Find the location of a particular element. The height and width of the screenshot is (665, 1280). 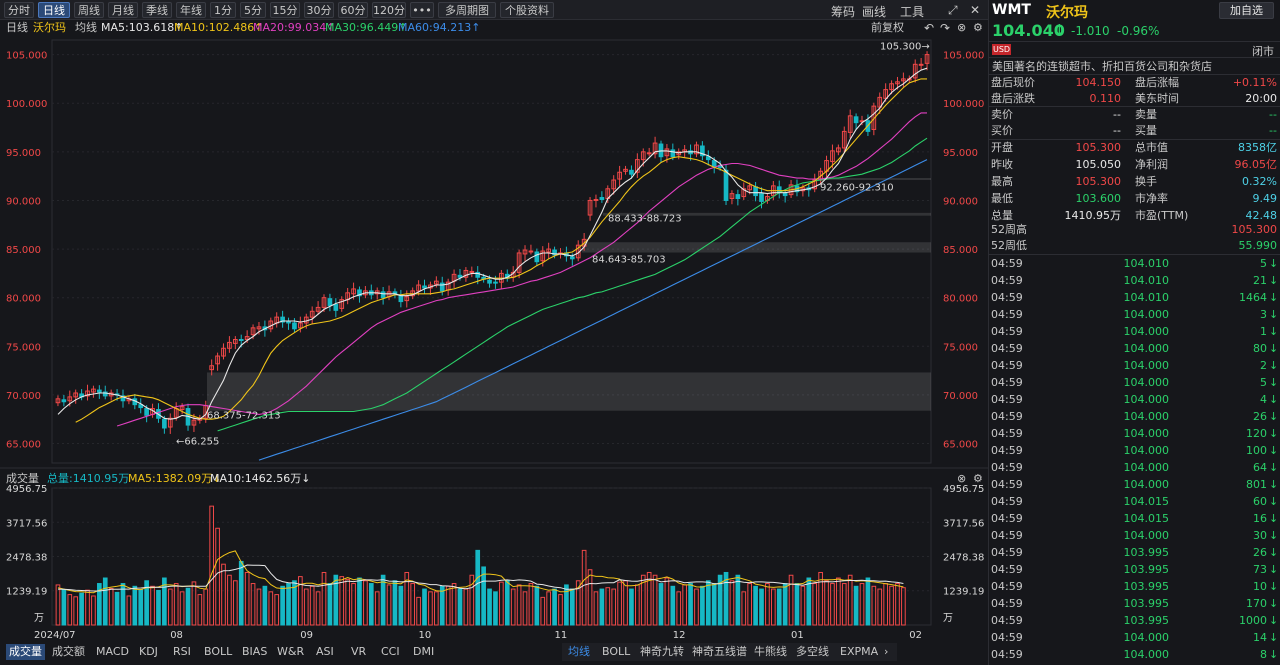

overlay-tab-0: 均线 is located at coordinates (579, 651).